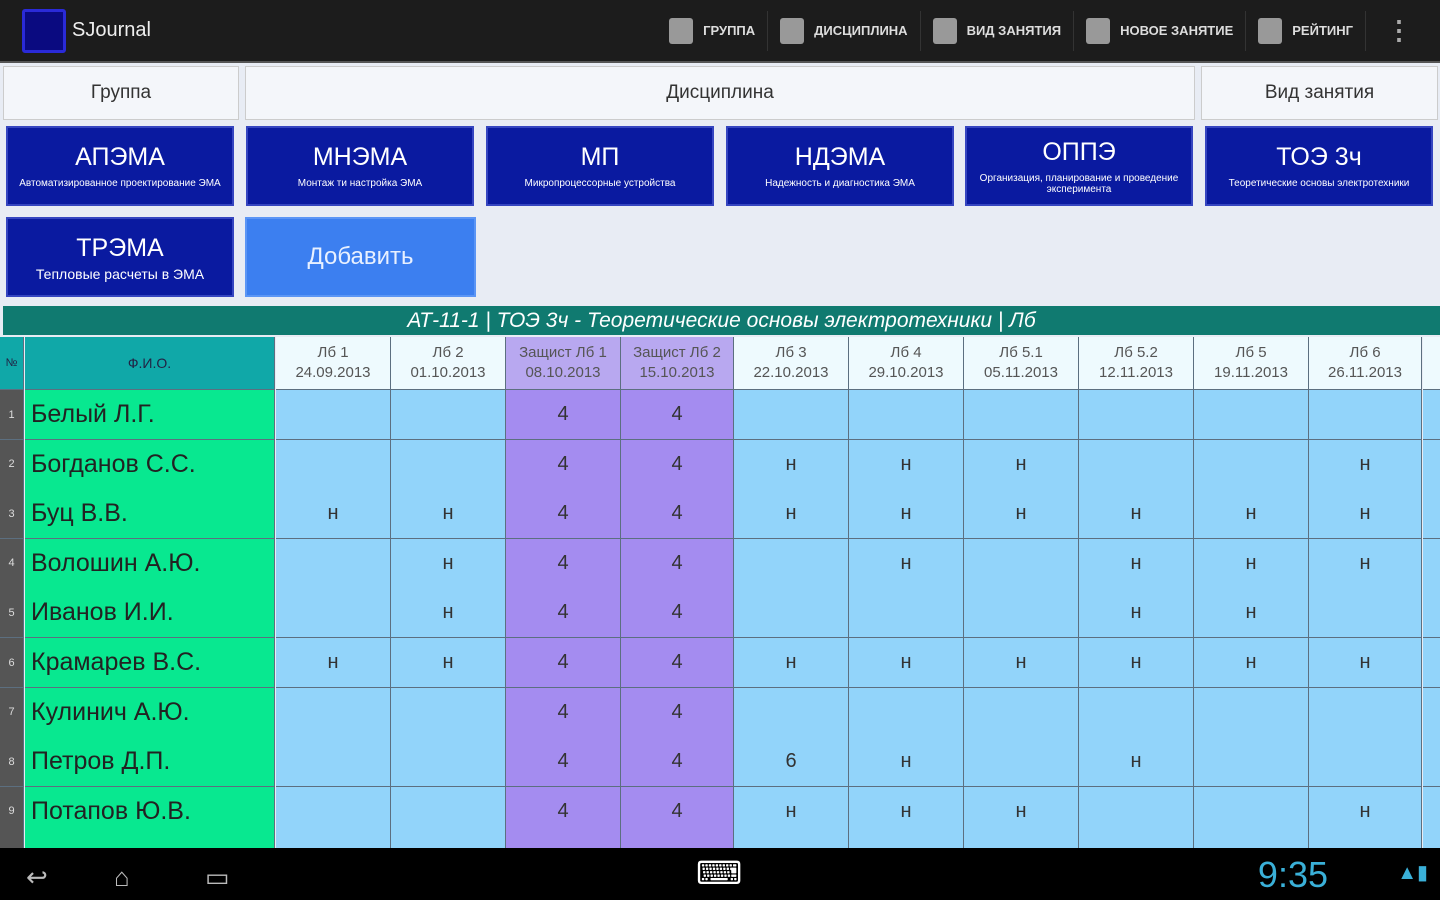 The image size is (1440, 900). Describe the element at coordinates (600, 166) in the screenshot. I see `discipline-button: МП Микропроцессорные устройства` at that location.